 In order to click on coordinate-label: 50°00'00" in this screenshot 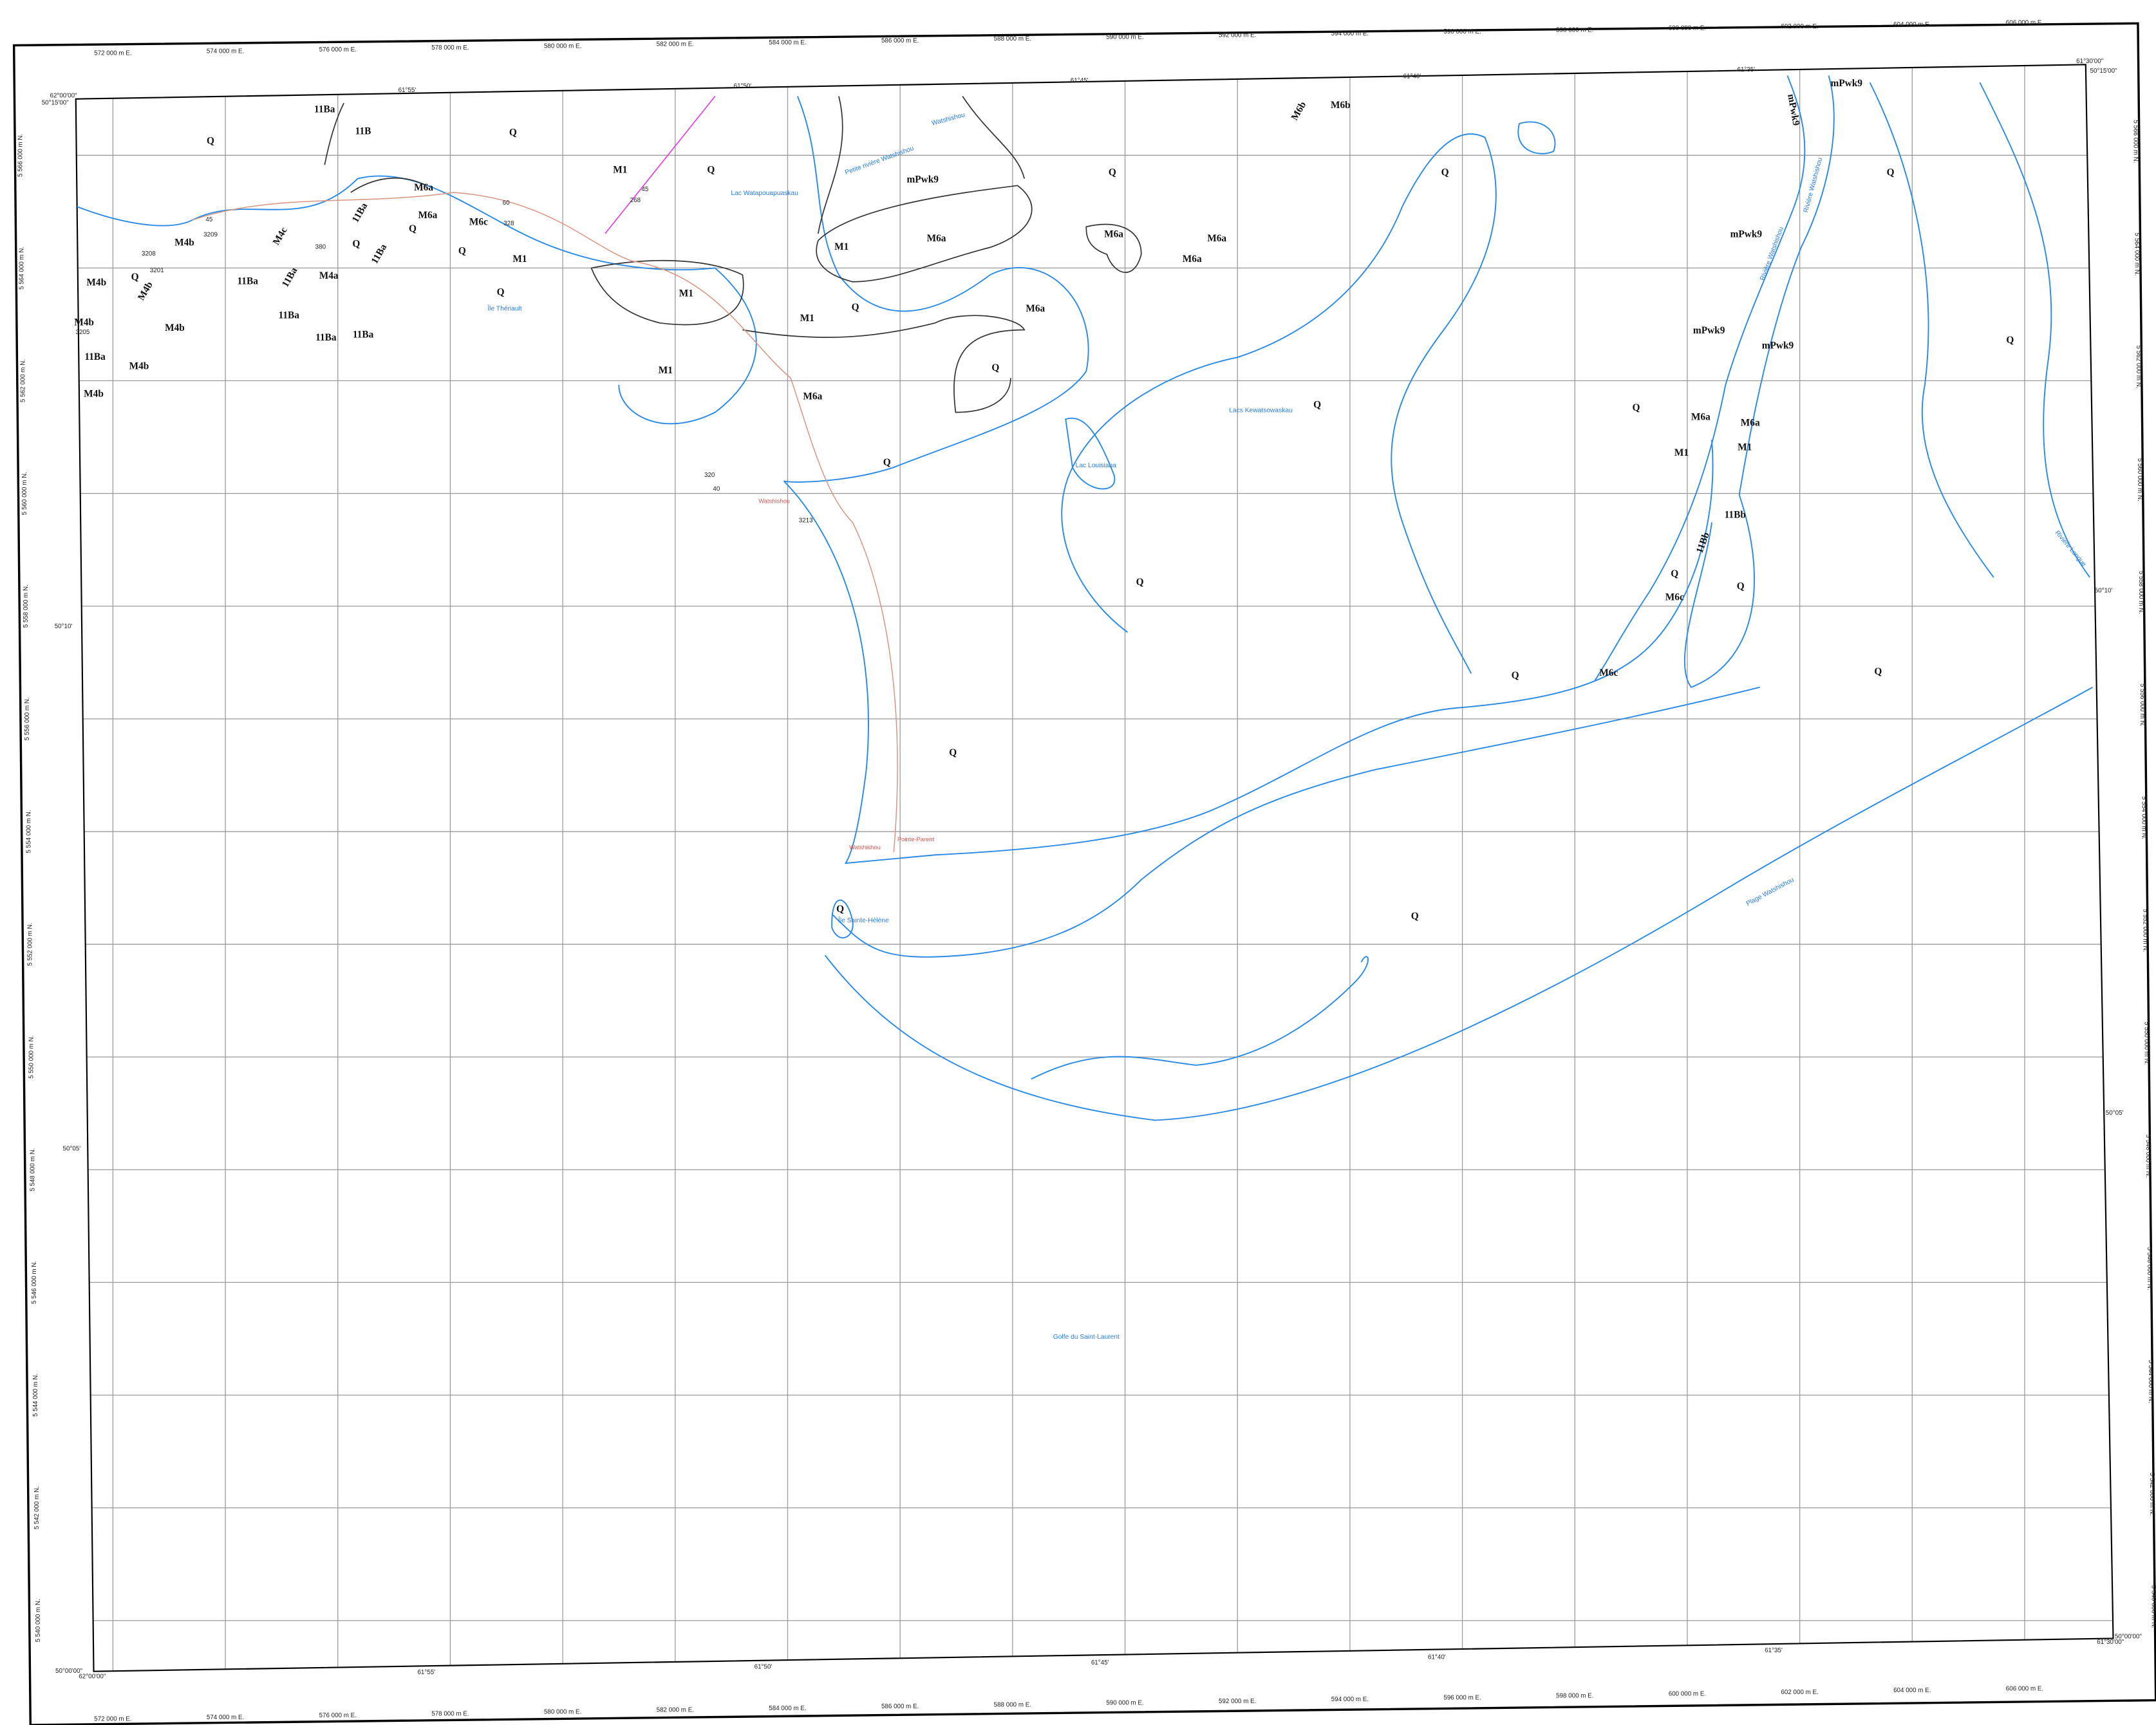, I will do `click(69, 1671)`.